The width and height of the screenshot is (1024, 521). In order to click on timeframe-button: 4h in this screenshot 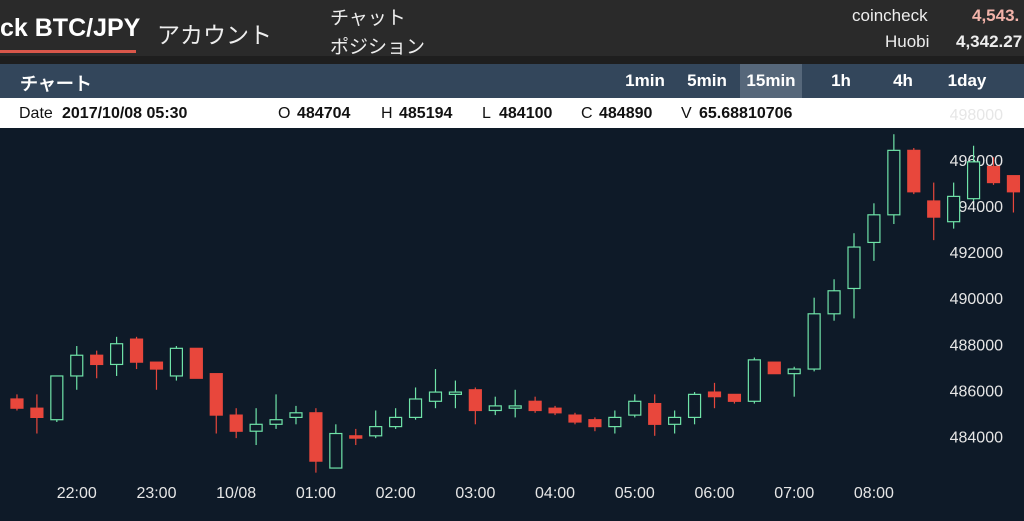, I will do `click(903, 80)`.